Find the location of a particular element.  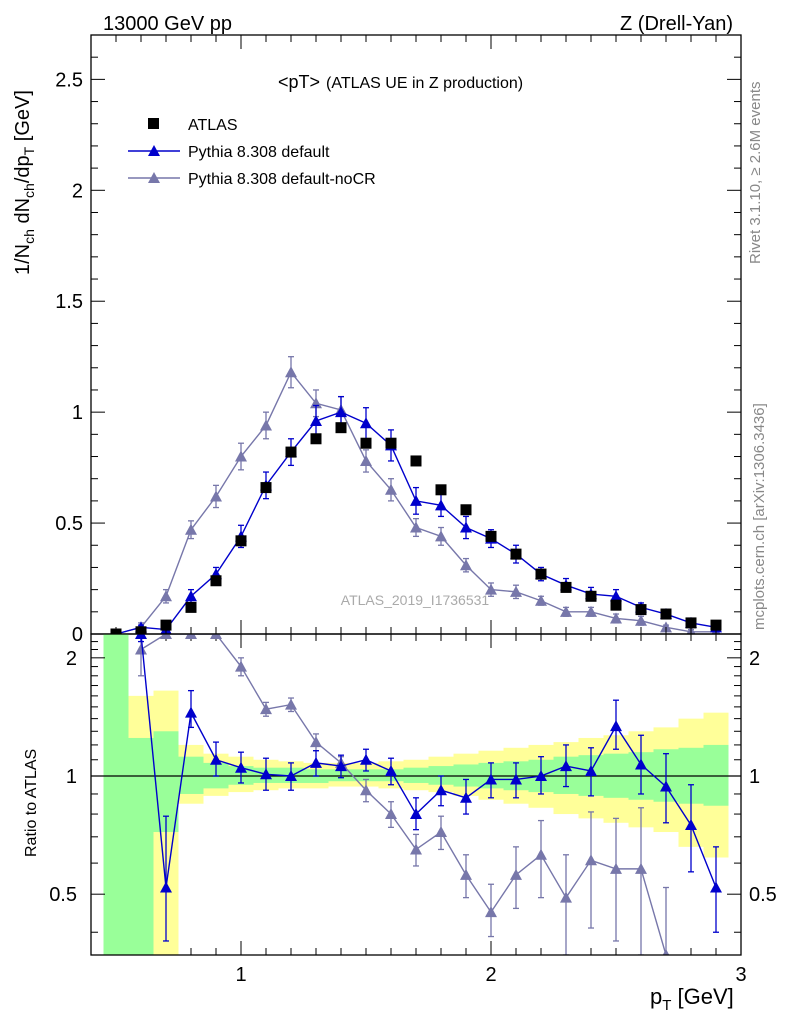

y-tick-label: 0.5 is located at coordinates (69, 524).